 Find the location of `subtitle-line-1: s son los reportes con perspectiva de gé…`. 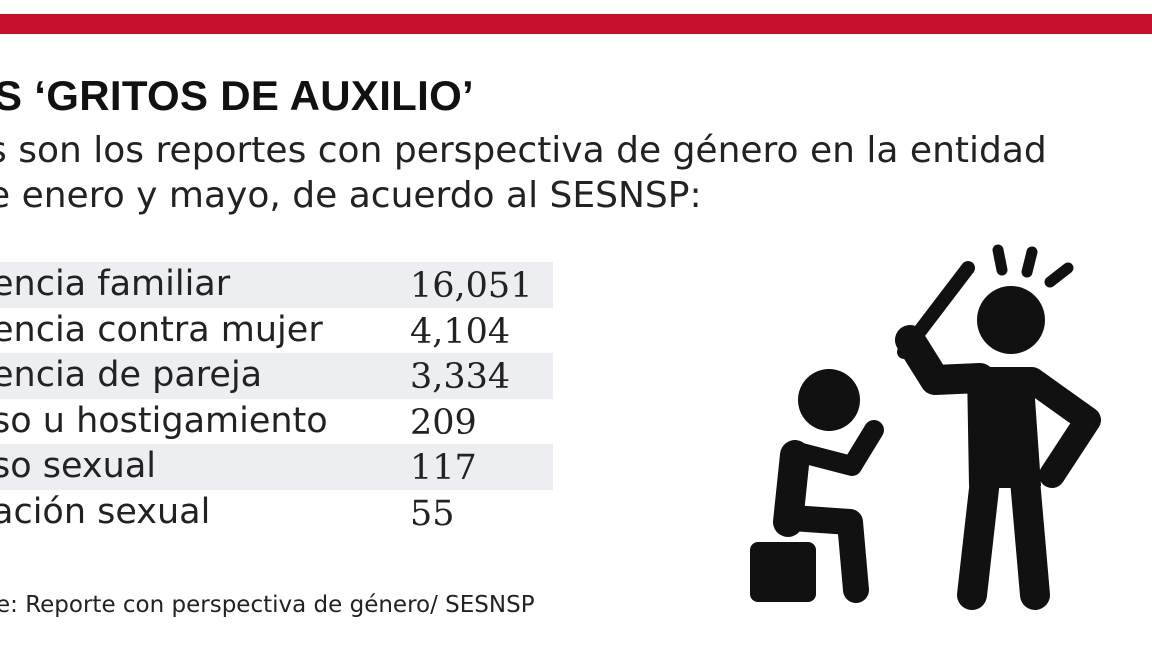

subtitle-line-1: s son los reportes con perspectiva de gé… is located at coordinates (523, 150).